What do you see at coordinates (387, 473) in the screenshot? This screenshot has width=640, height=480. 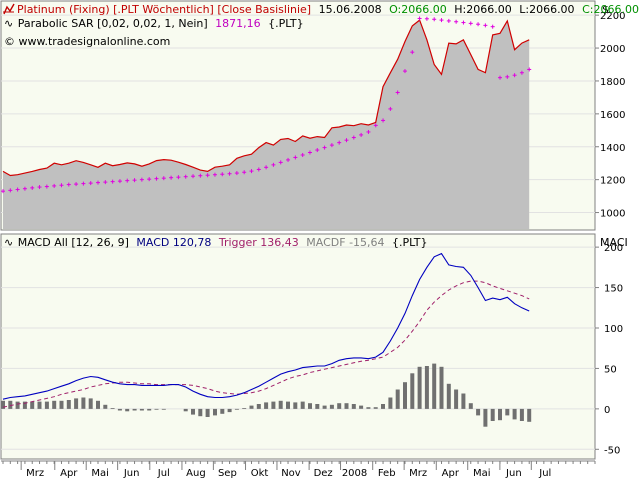 I see `x-tick-label: Feb` at bounding box center [387, 473].